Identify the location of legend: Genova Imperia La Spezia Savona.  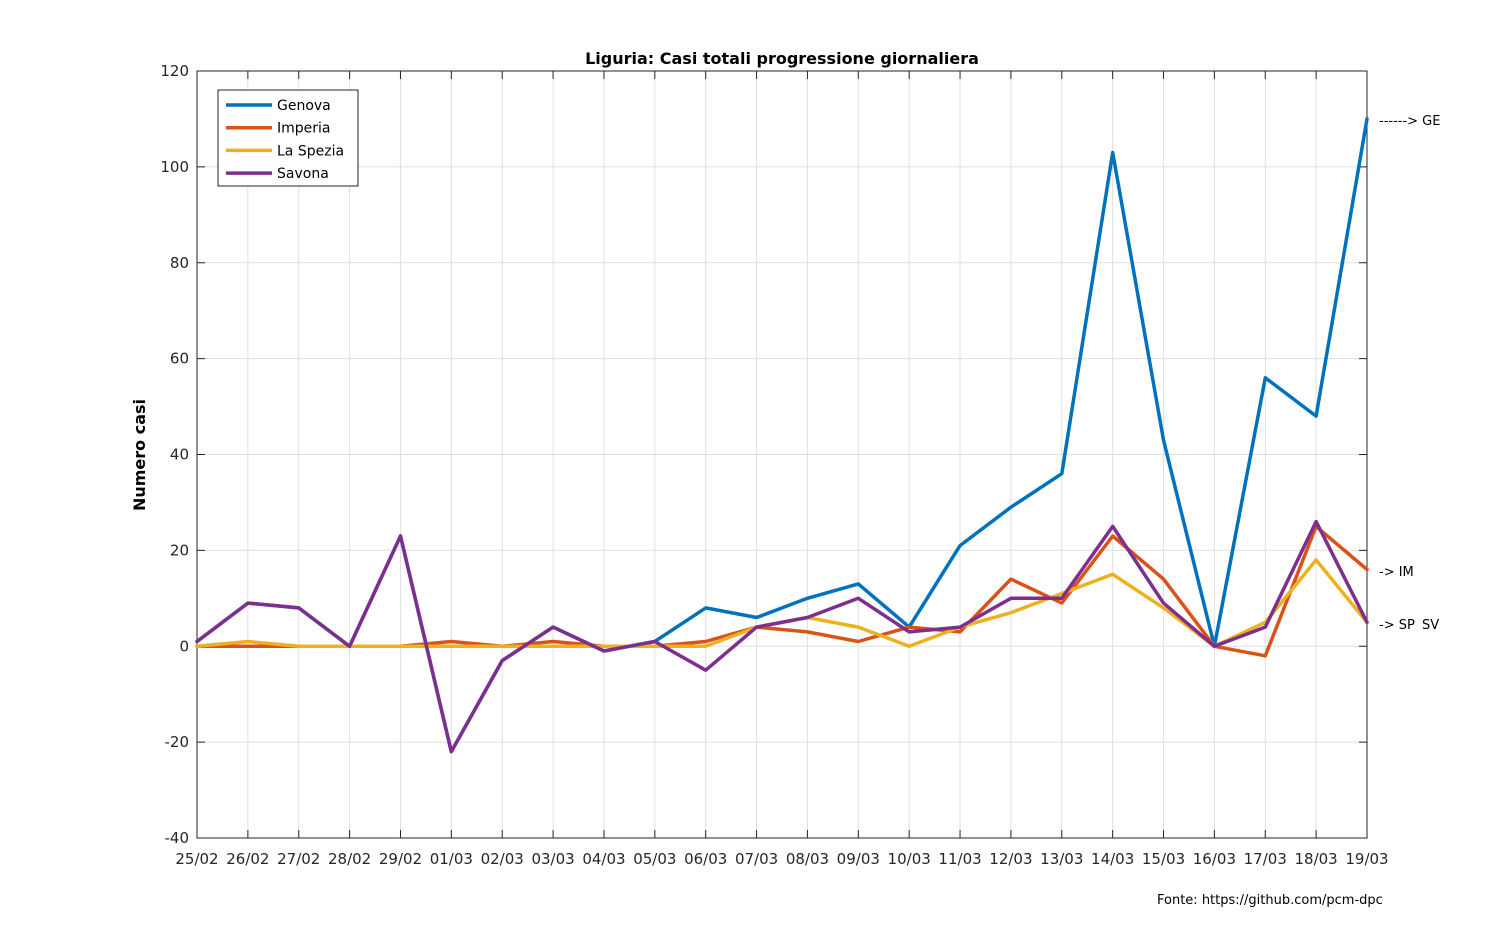
(288, 138).